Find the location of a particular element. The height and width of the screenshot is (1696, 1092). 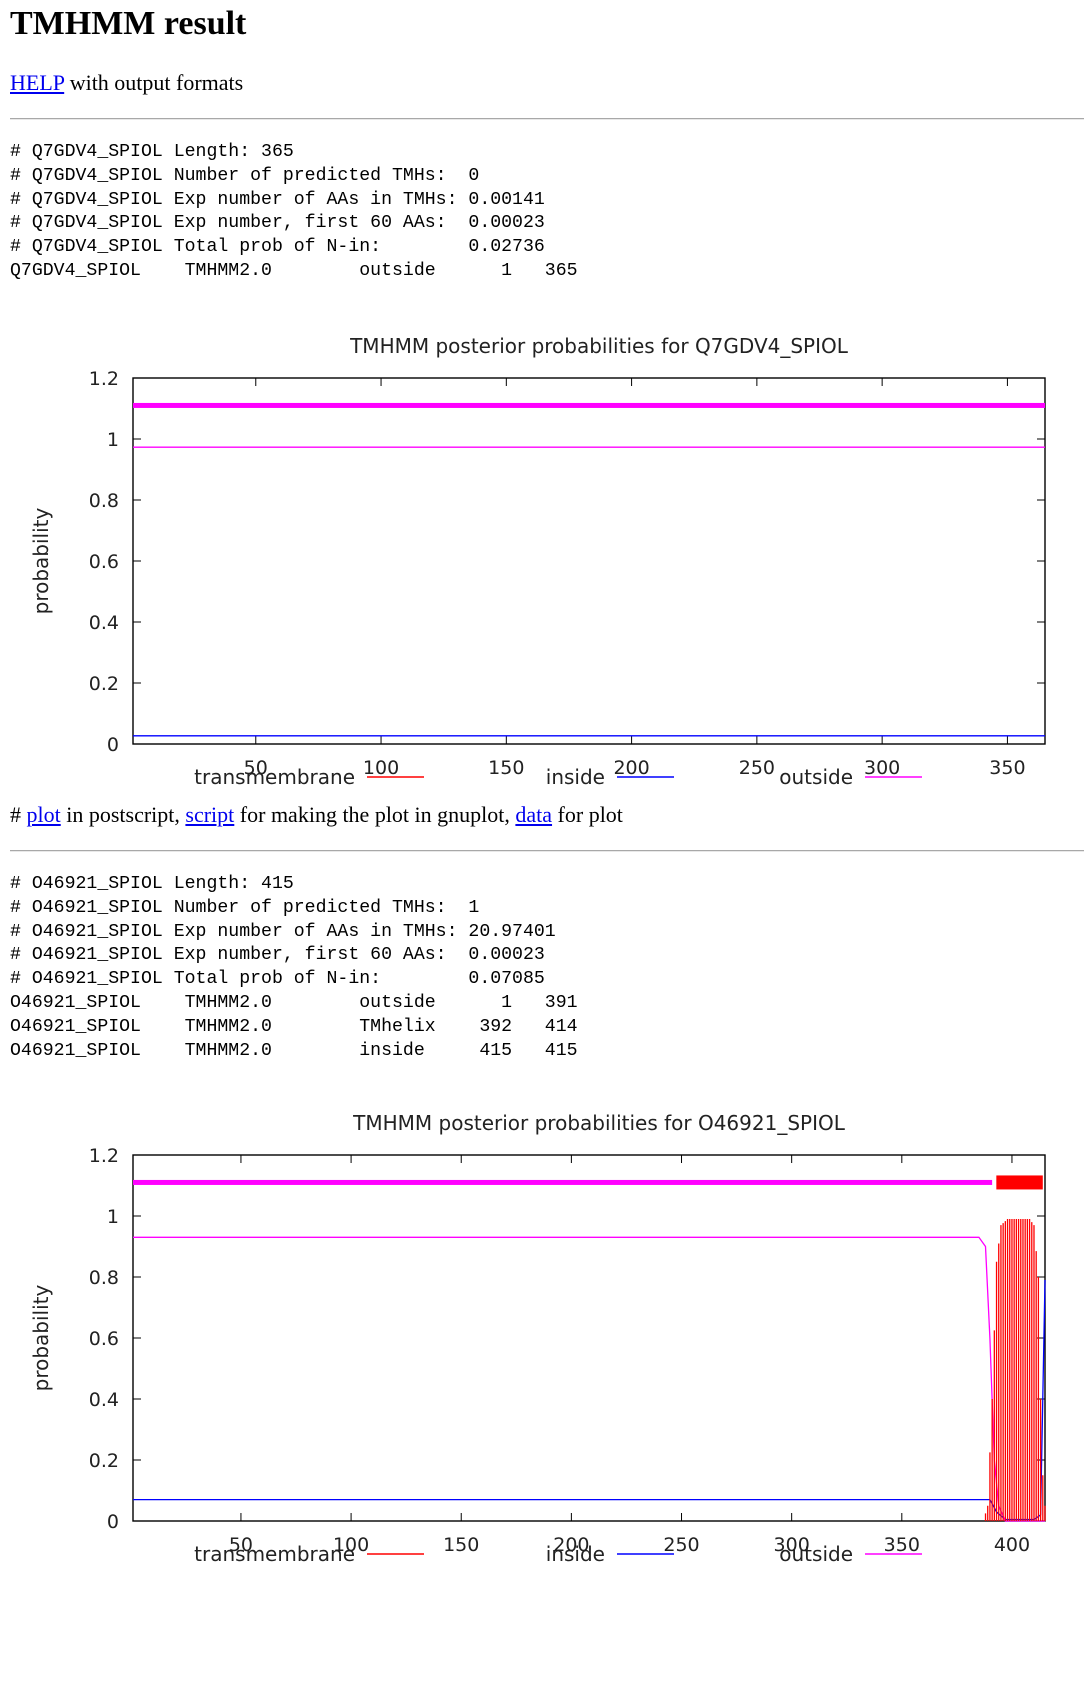

links-text: for plot is located at coordinates (587, 814).